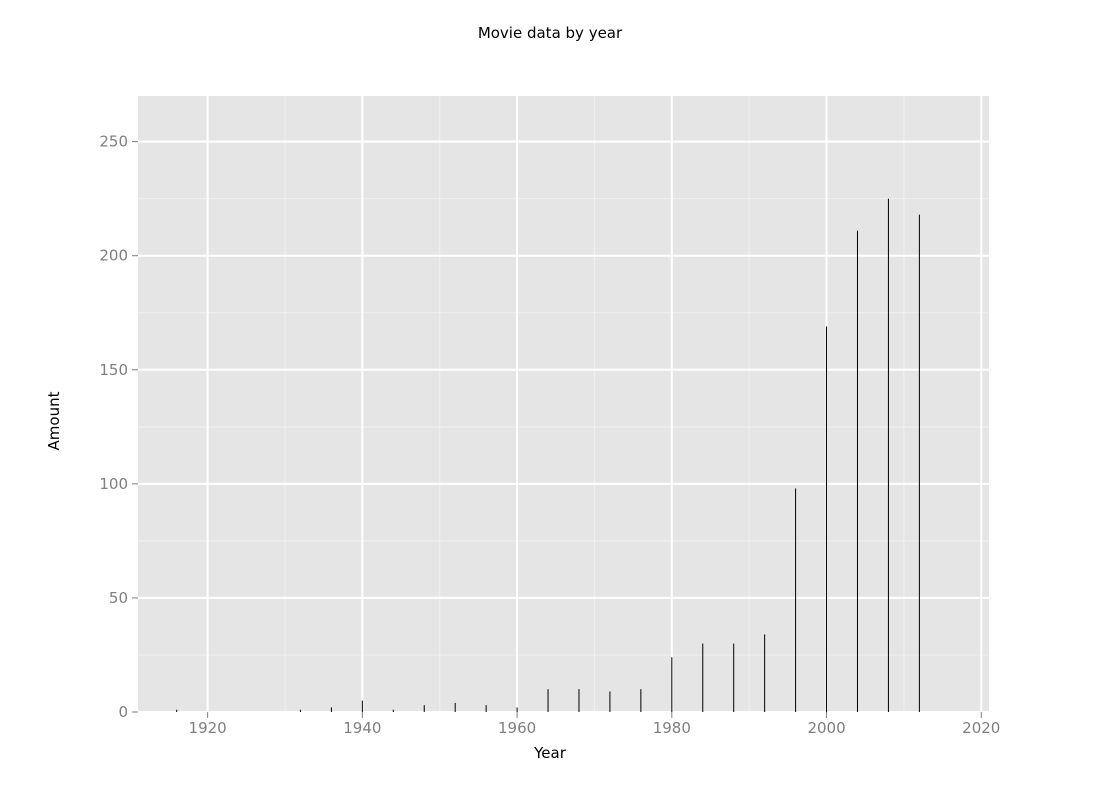  Describe the element at coordinates (981, 728) in the screenshot. I see `x-tick-label: 2020` at that location.